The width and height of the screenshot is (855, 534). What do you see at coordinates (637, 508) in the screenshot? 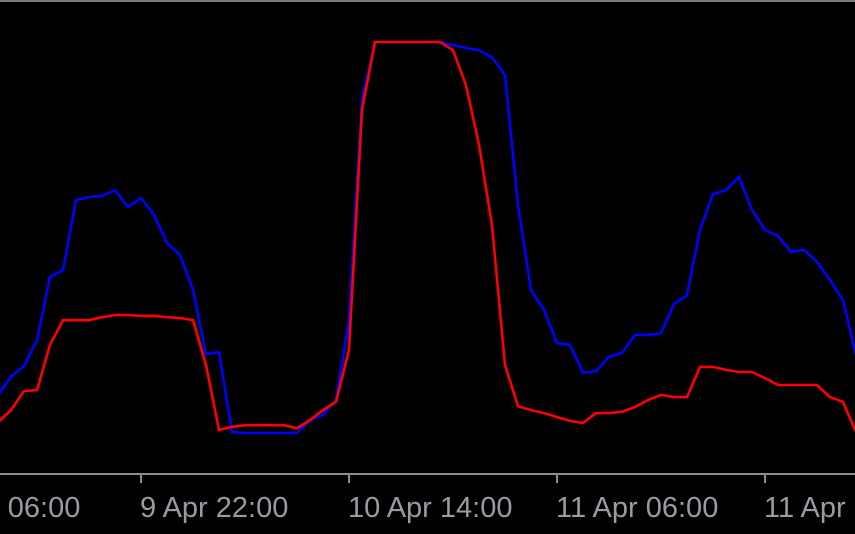
I see `x-tick-label: 11 Apr 06:00` at bounding box center [637, 508].